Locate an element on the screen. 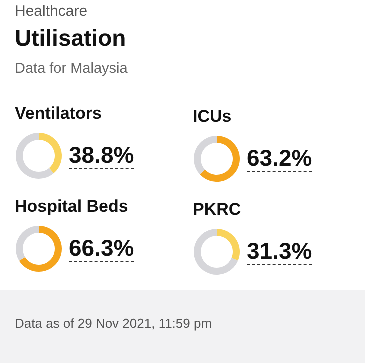  chart-title: PKRC is located at coordinates (217, 209).